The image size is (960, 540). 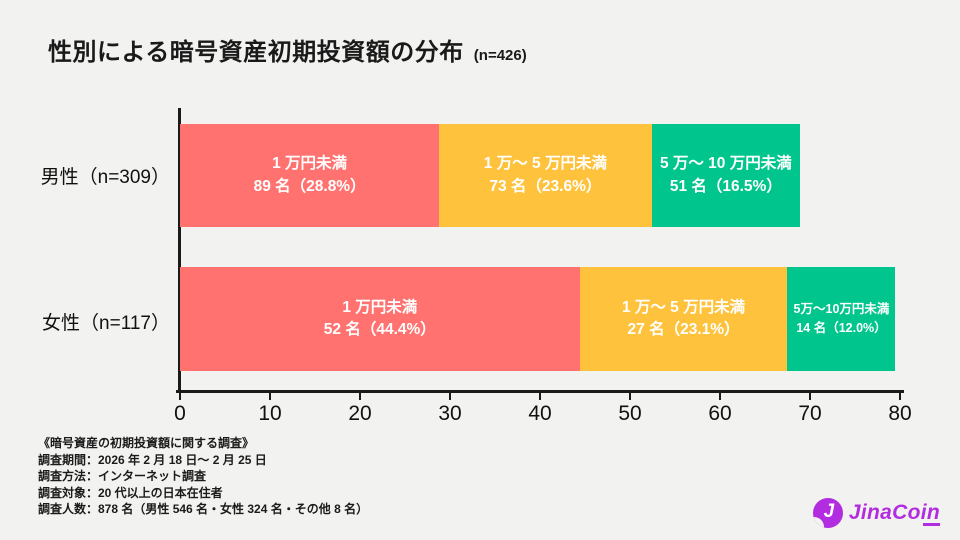 I want to click on segment-label: 5 万〜 10 万円未満, so click(x=725, y=164).